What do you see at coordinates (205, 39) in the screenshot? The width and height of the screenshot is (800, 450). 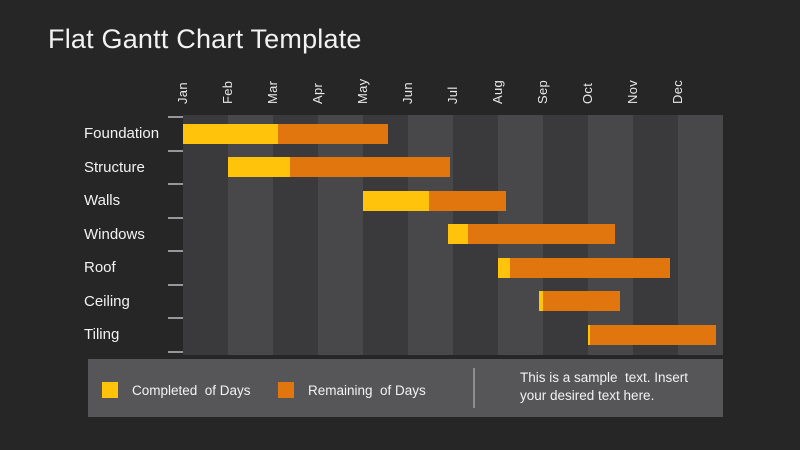 I see `slide-title: Flat Gantt Chart Template` at bounding box center [205, 39].